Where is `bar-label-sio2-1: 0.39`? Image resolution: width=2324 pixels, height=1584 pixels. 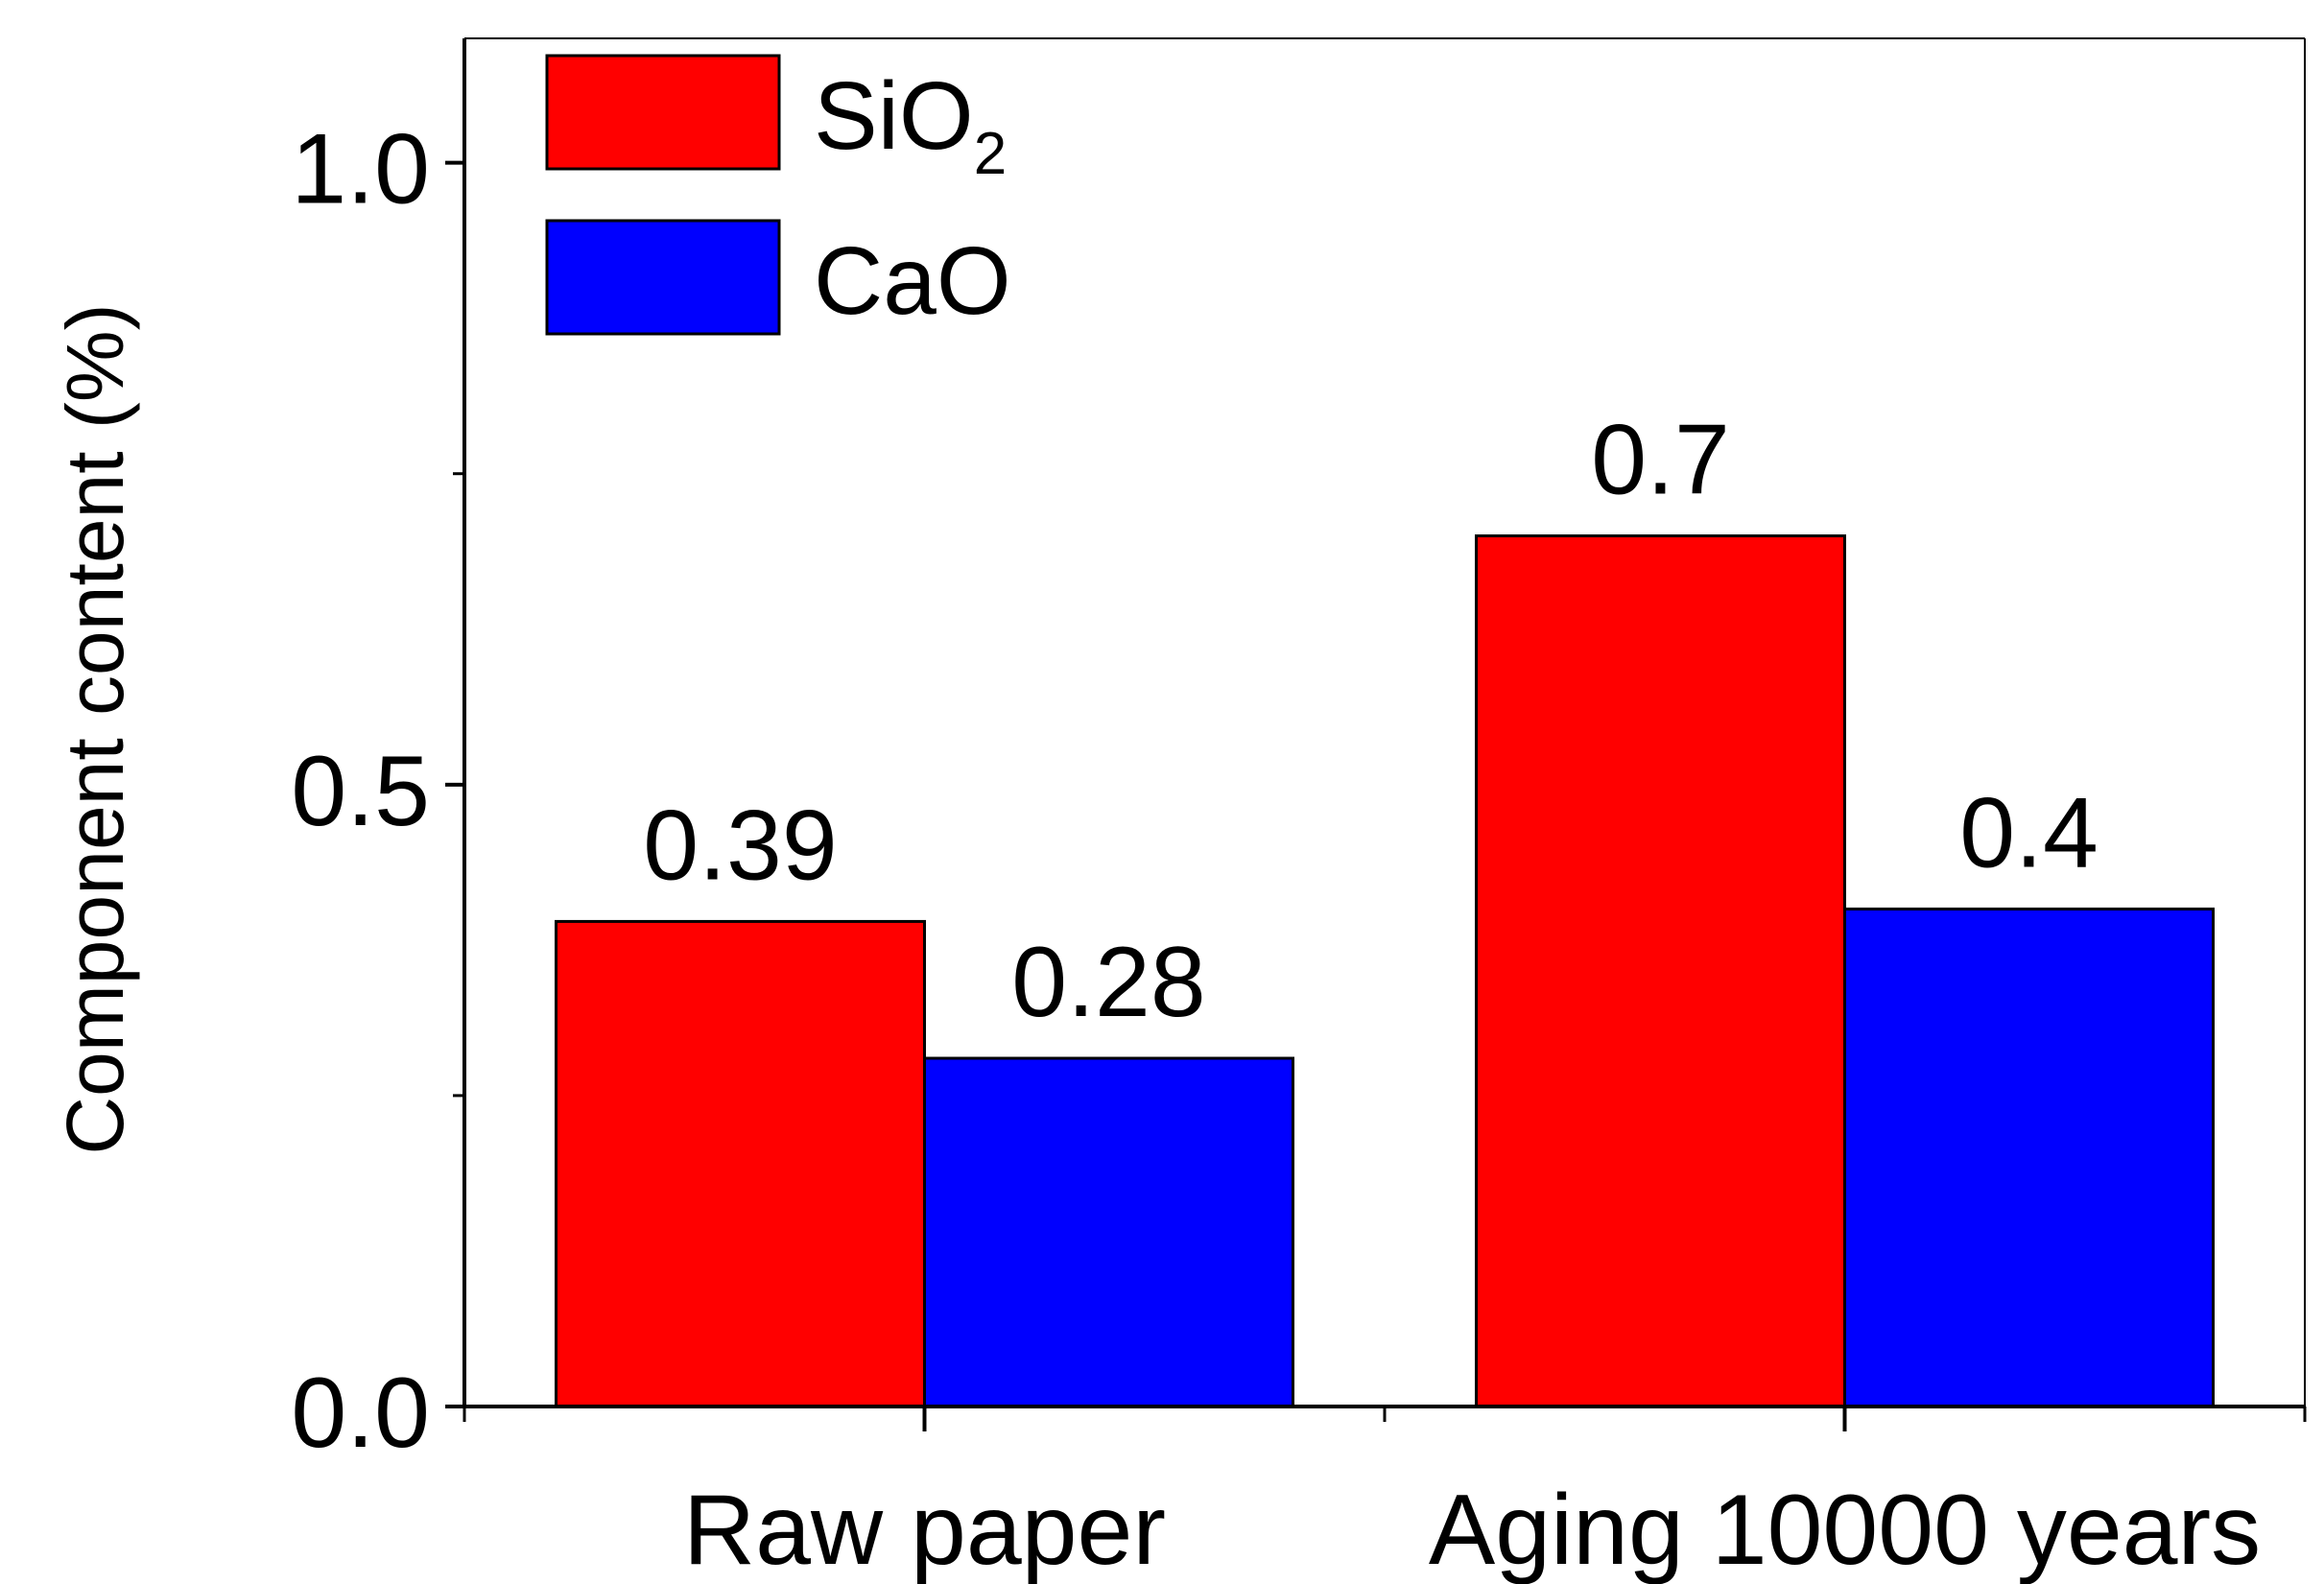
bar-label-sio2-1: 0.39 is located at coordinates (740, 846).